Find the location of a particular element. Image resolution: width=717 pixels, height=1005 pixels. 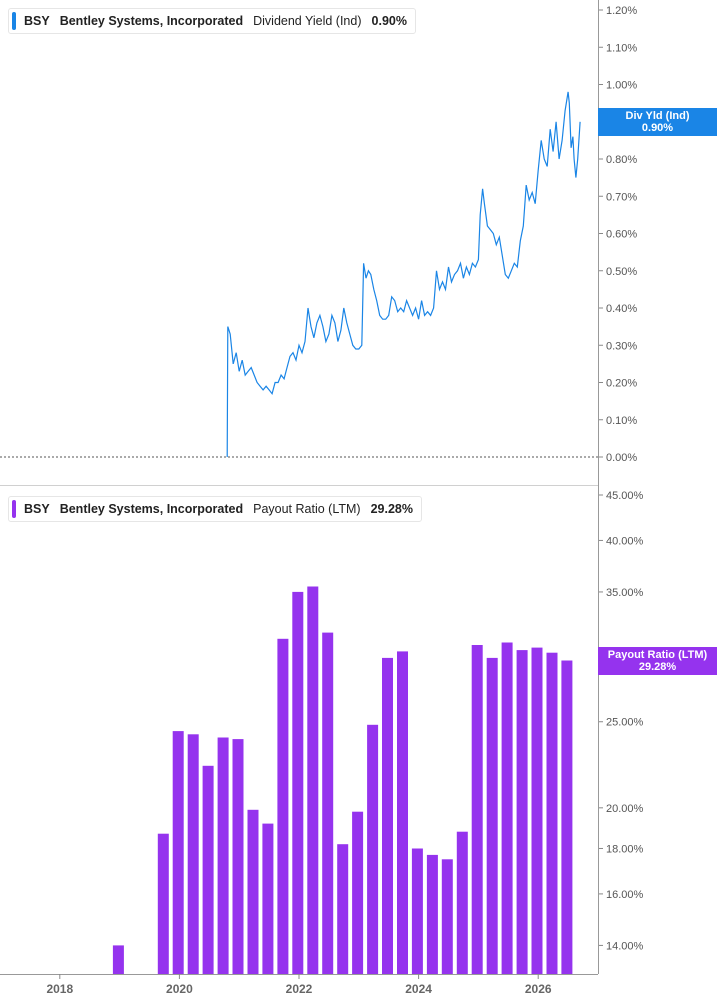

payout-ratio-value-tag: Payout Ratio (LTM) 29.28% is located at coordinates (657, 660).